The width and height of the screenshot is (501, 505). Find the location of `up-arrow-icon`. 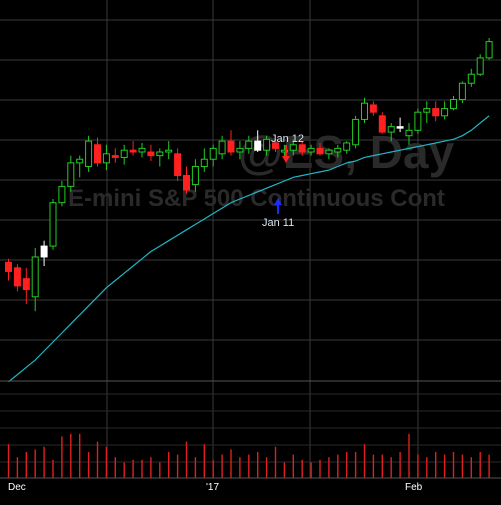

up-arrow-icon is located at coordinates (278, 206).